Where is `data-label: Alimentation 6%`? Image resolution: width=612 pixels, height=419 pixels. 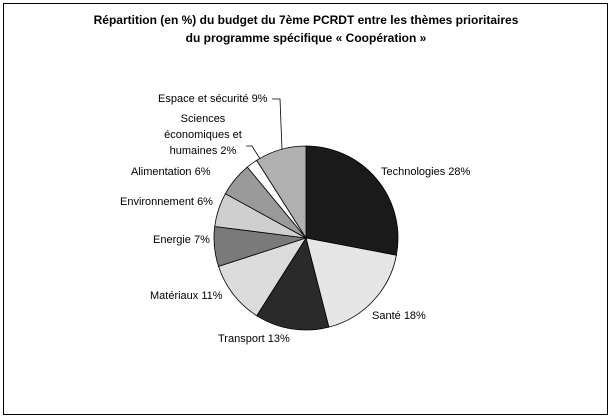 data-label: Alimentation 6% is located at coordinates (171, 172).